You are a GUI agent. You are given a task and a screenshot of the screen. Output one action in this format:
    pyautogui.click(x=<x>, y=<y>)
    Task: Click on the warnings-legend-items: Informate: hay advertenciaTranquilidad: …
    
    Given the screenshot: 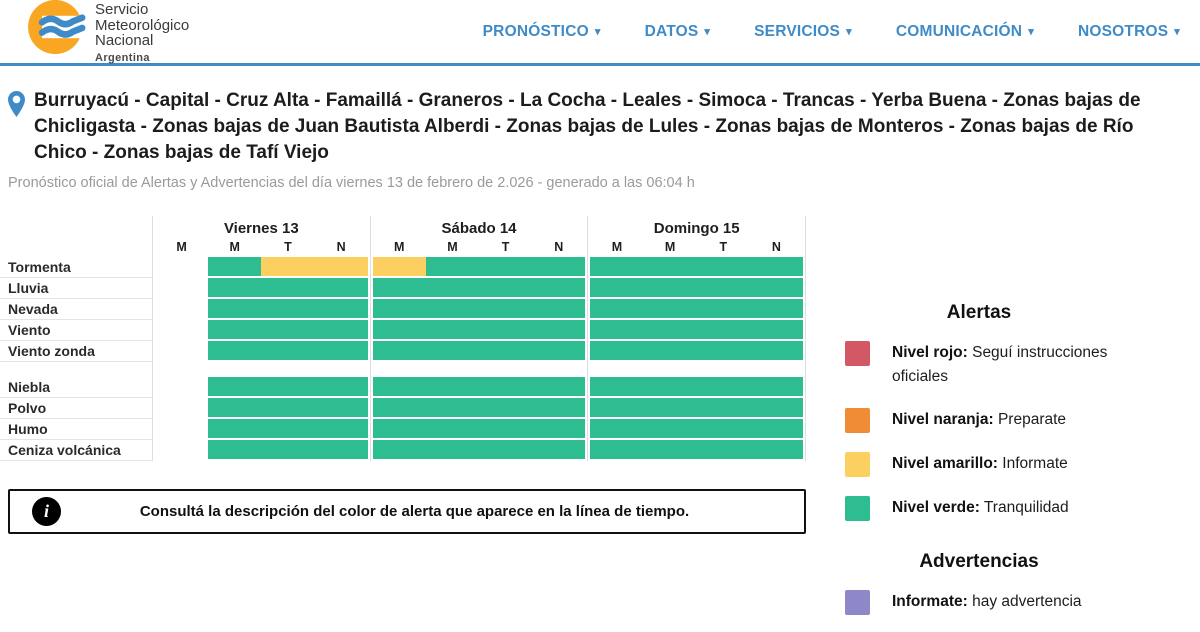 What is the action you would take?
    pyautogui.click(x=979, y=611)
    